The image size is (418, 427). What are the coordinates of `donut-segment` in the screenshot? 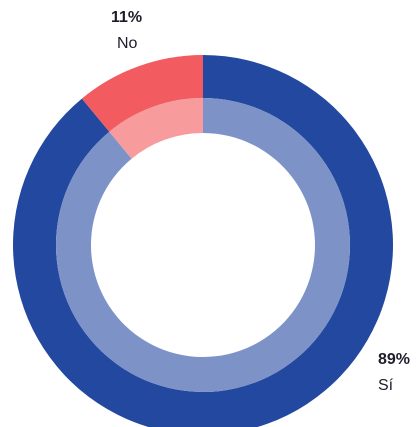 It's located at (142, 93).